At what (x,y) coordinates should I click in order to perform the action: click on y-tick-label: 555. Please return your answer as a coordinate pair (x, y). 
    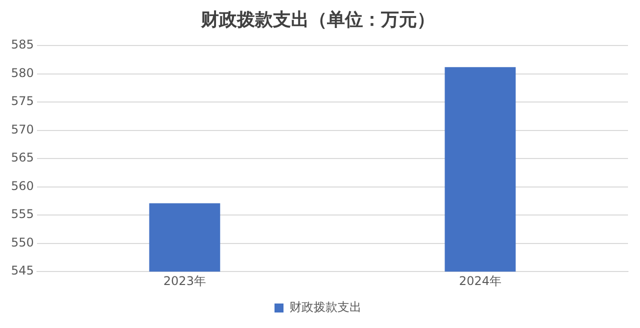
    Looking at the image, I should click on (22, 214).